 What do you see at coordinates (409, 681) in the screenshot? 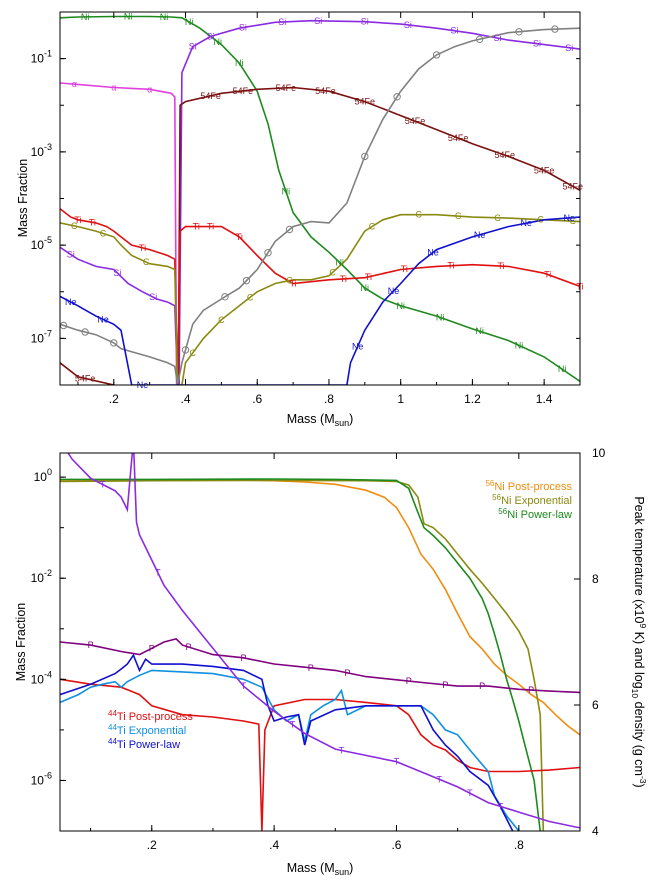
I see `marker-dens-6: P` at bounding box center [409, 681].